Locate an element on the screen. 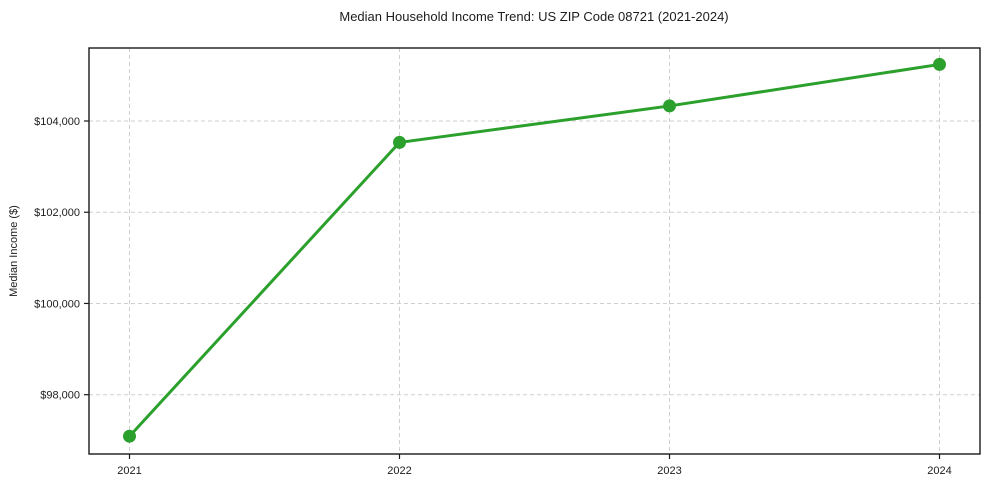 Image resolution: width=989 pixels, height=490 pixels. x-axis: 2021 2022 2023 2024 is located at coordinates (534, 465).